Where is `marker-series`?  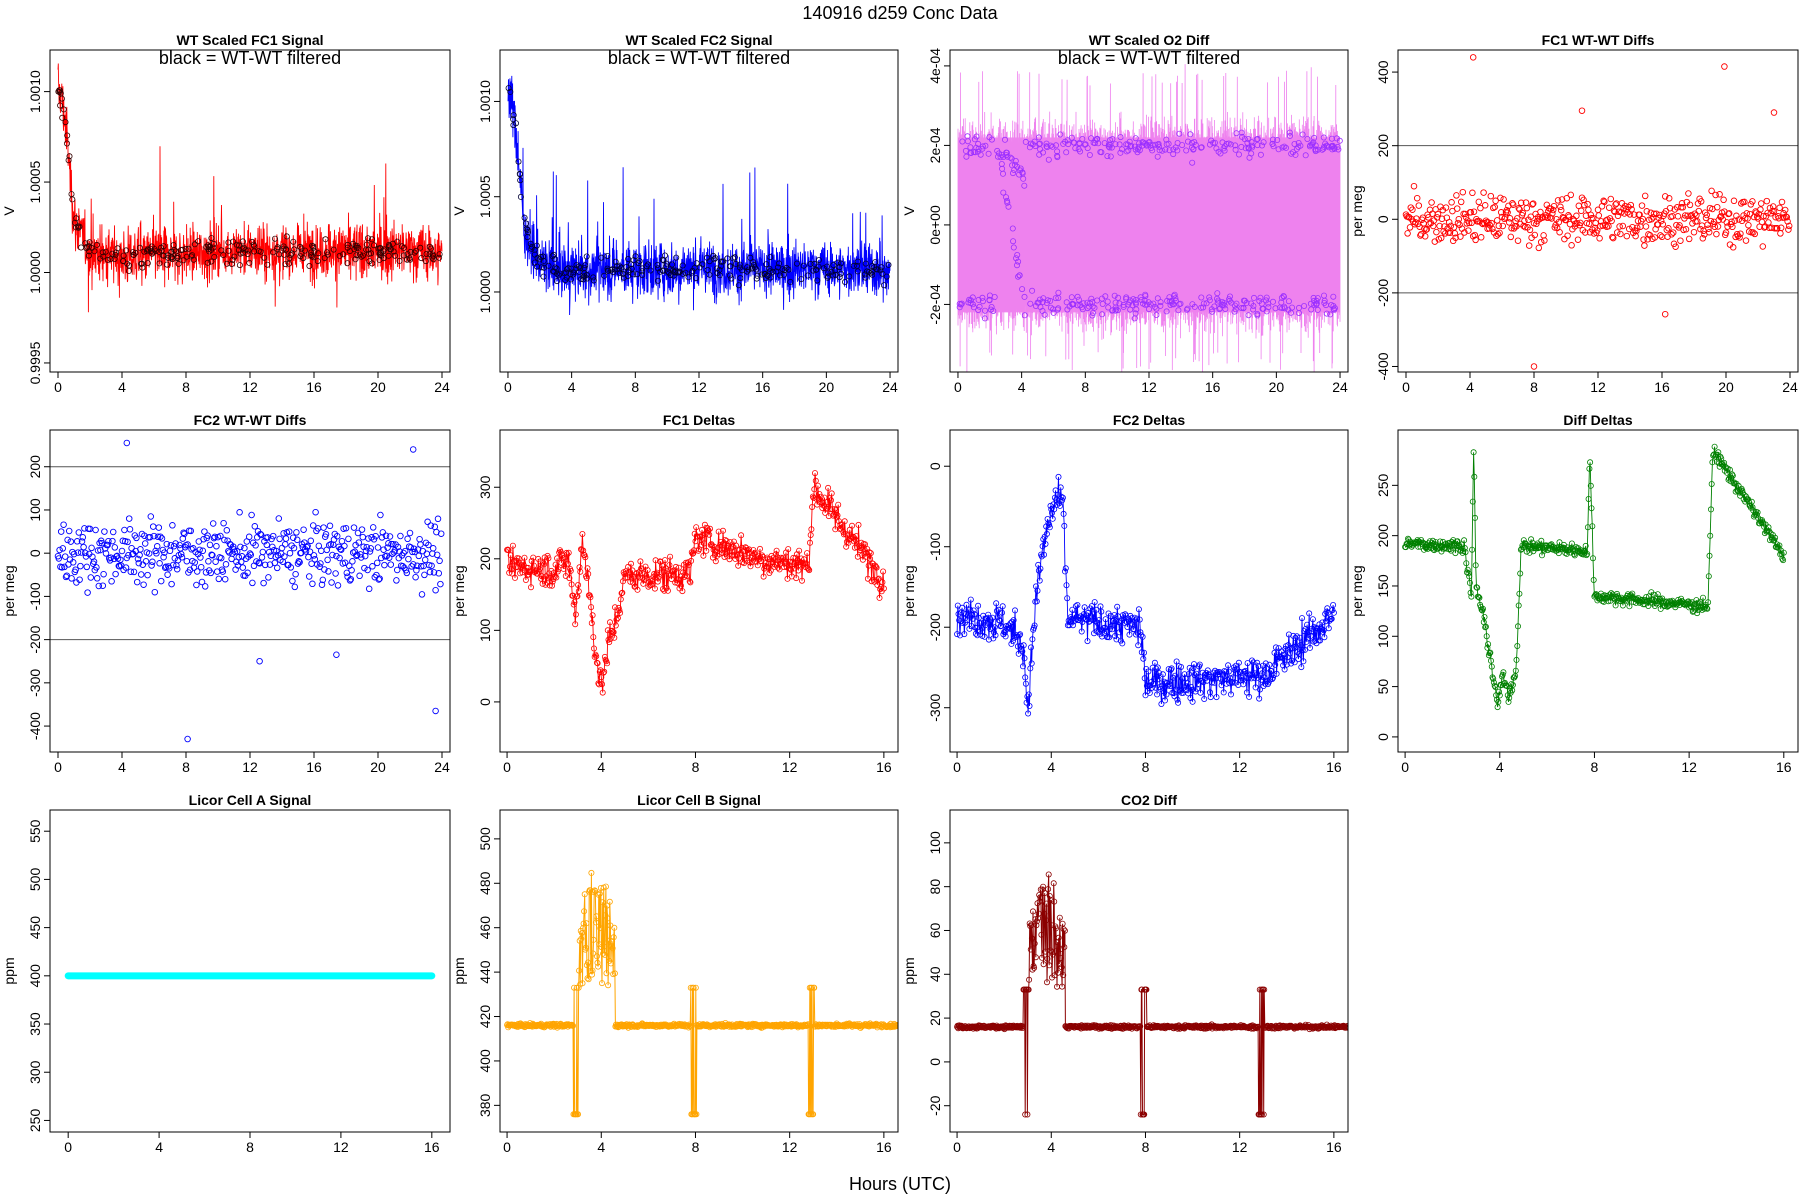 marker-series is located at coordinates (1594, 577).